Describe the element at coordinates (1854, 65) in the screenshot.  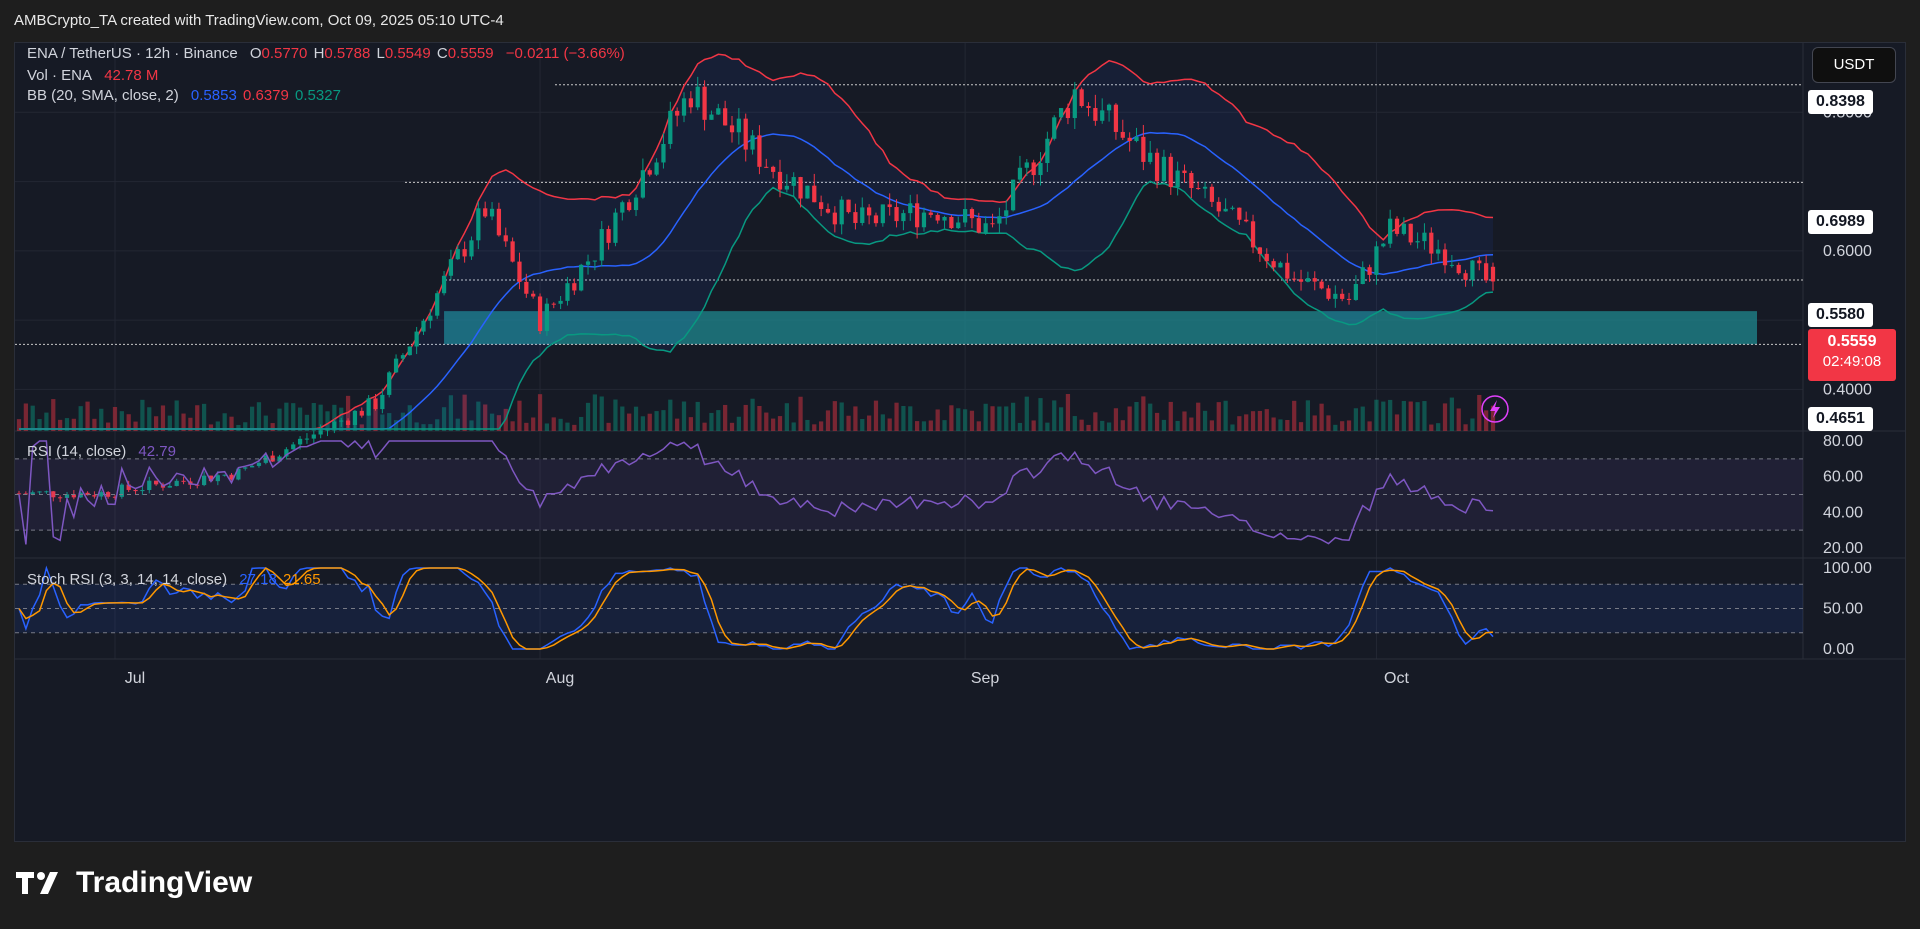
I see `currency-button: USDT` at that location.